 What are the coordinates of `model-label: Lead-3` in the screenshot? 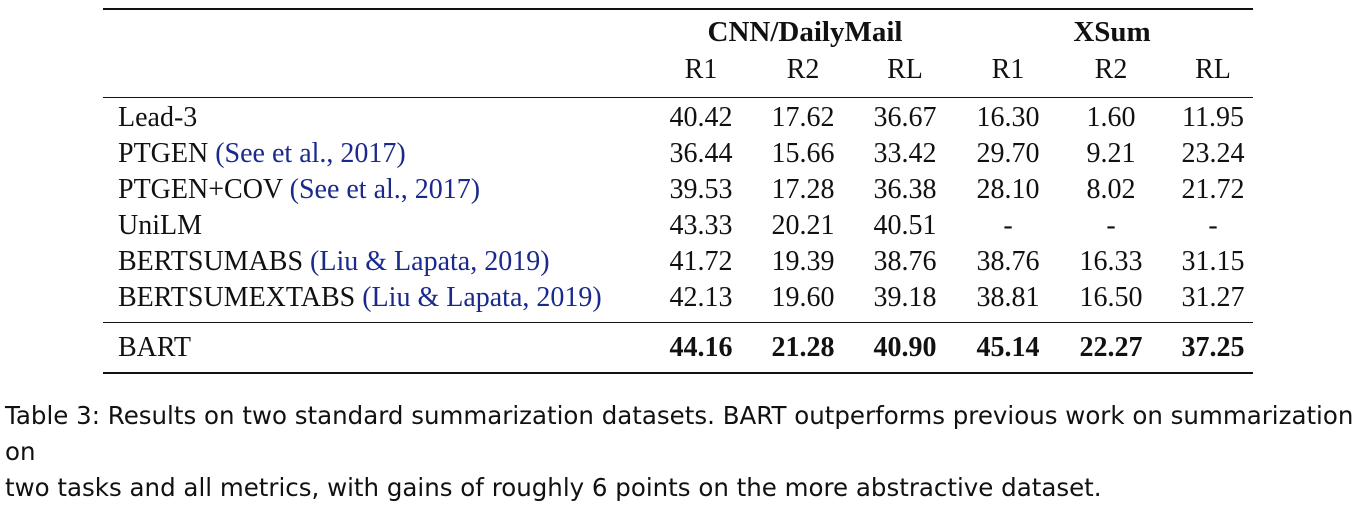 It's located at (158, 117).